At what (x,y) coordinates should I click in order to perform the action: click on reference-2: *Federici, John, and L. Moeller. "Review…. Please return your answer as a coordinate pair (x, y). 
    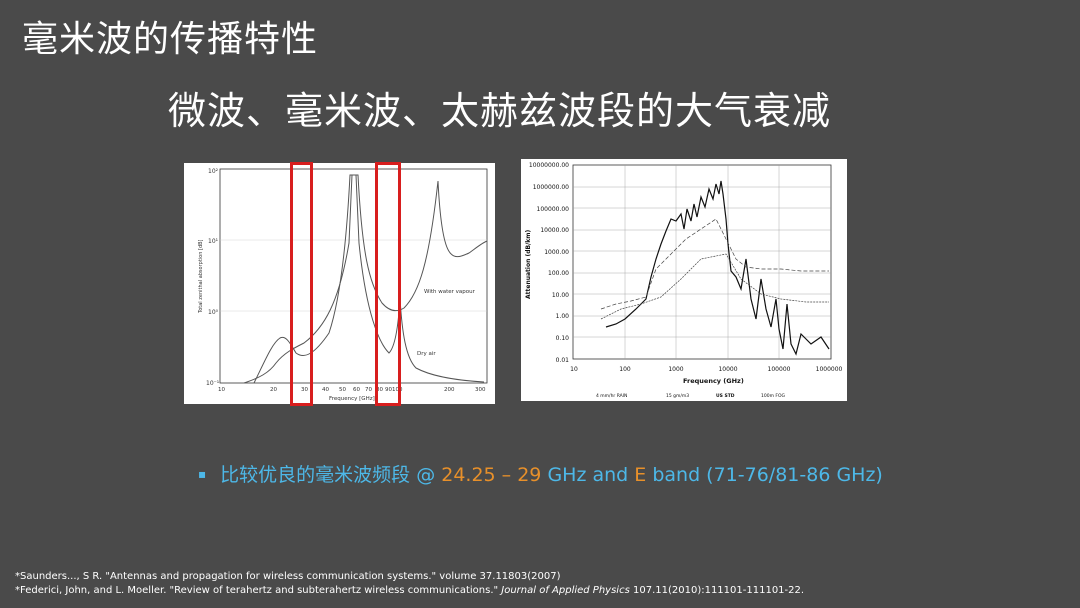
    Looking at the image, I should click on (409, 591).